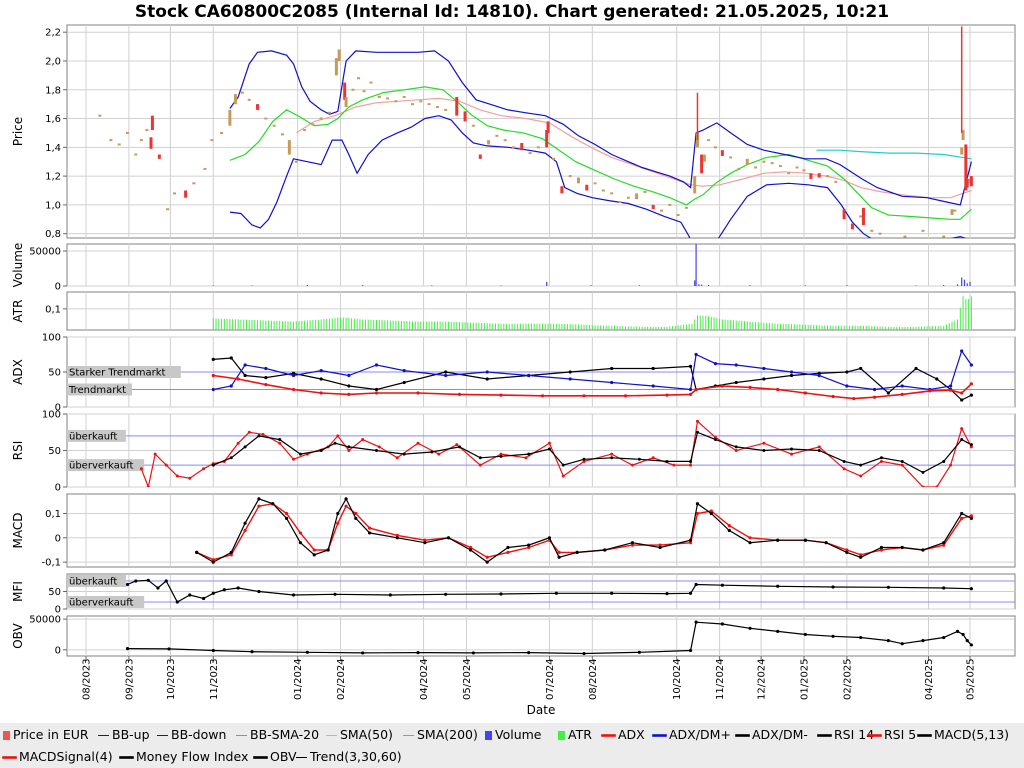  Describe the element at coordinates (101, 603) in the screenshot. I see `reference-label: überverkauft` at that location.